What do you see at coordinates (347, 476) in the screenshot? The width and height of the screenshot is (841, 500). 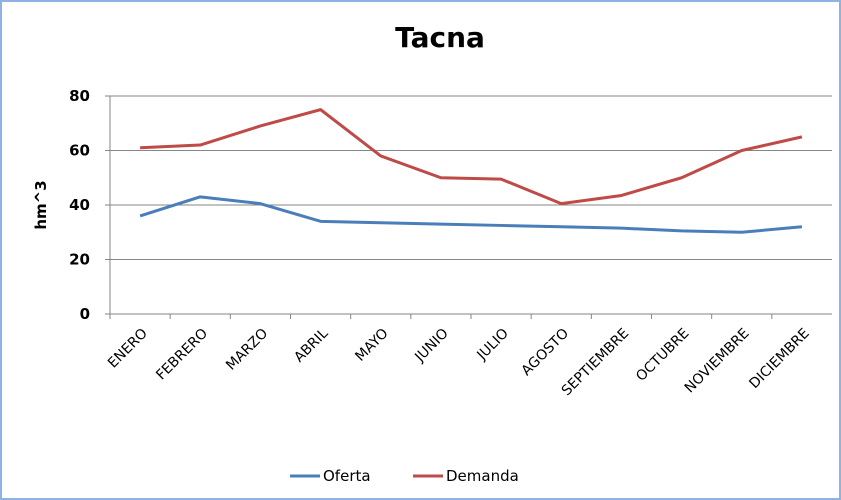 I see `legend-label: Oferta` at bounding box center [347, 476].